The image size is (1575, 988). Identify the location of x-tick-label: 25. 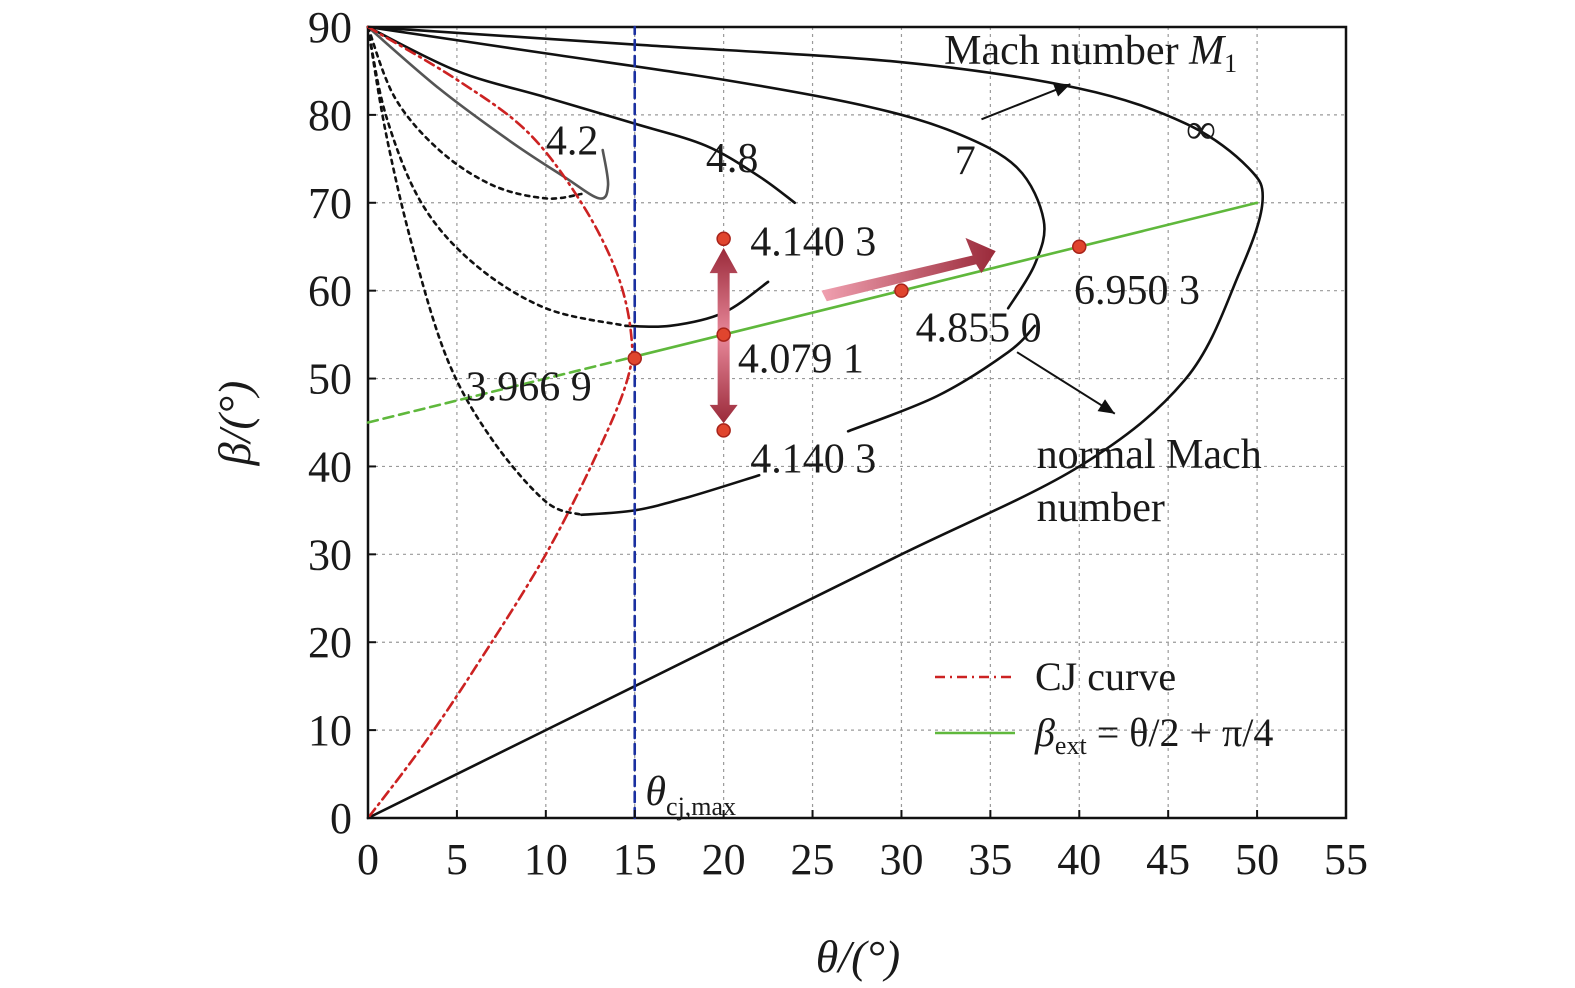
(813, 859).